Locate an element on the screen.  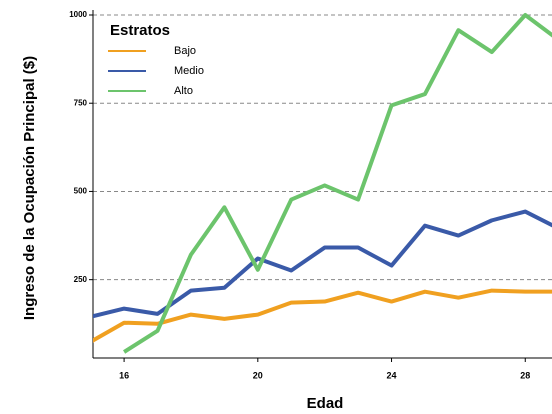
y-axis-label: Ingreso de la Ocupación Principal ($) is located at coordinates (29, 188).